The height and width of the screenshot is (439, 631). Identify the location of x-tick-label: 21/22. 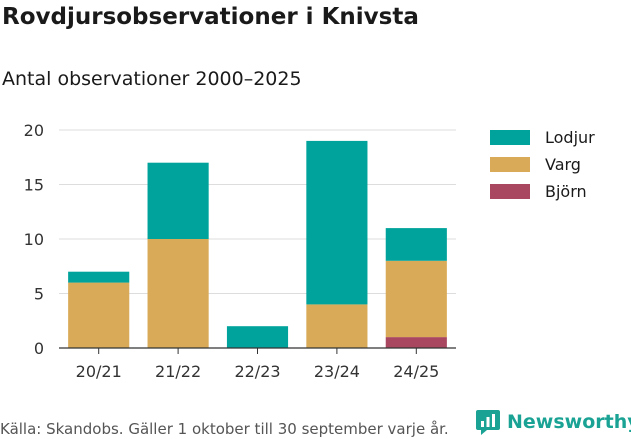
(178, 371).